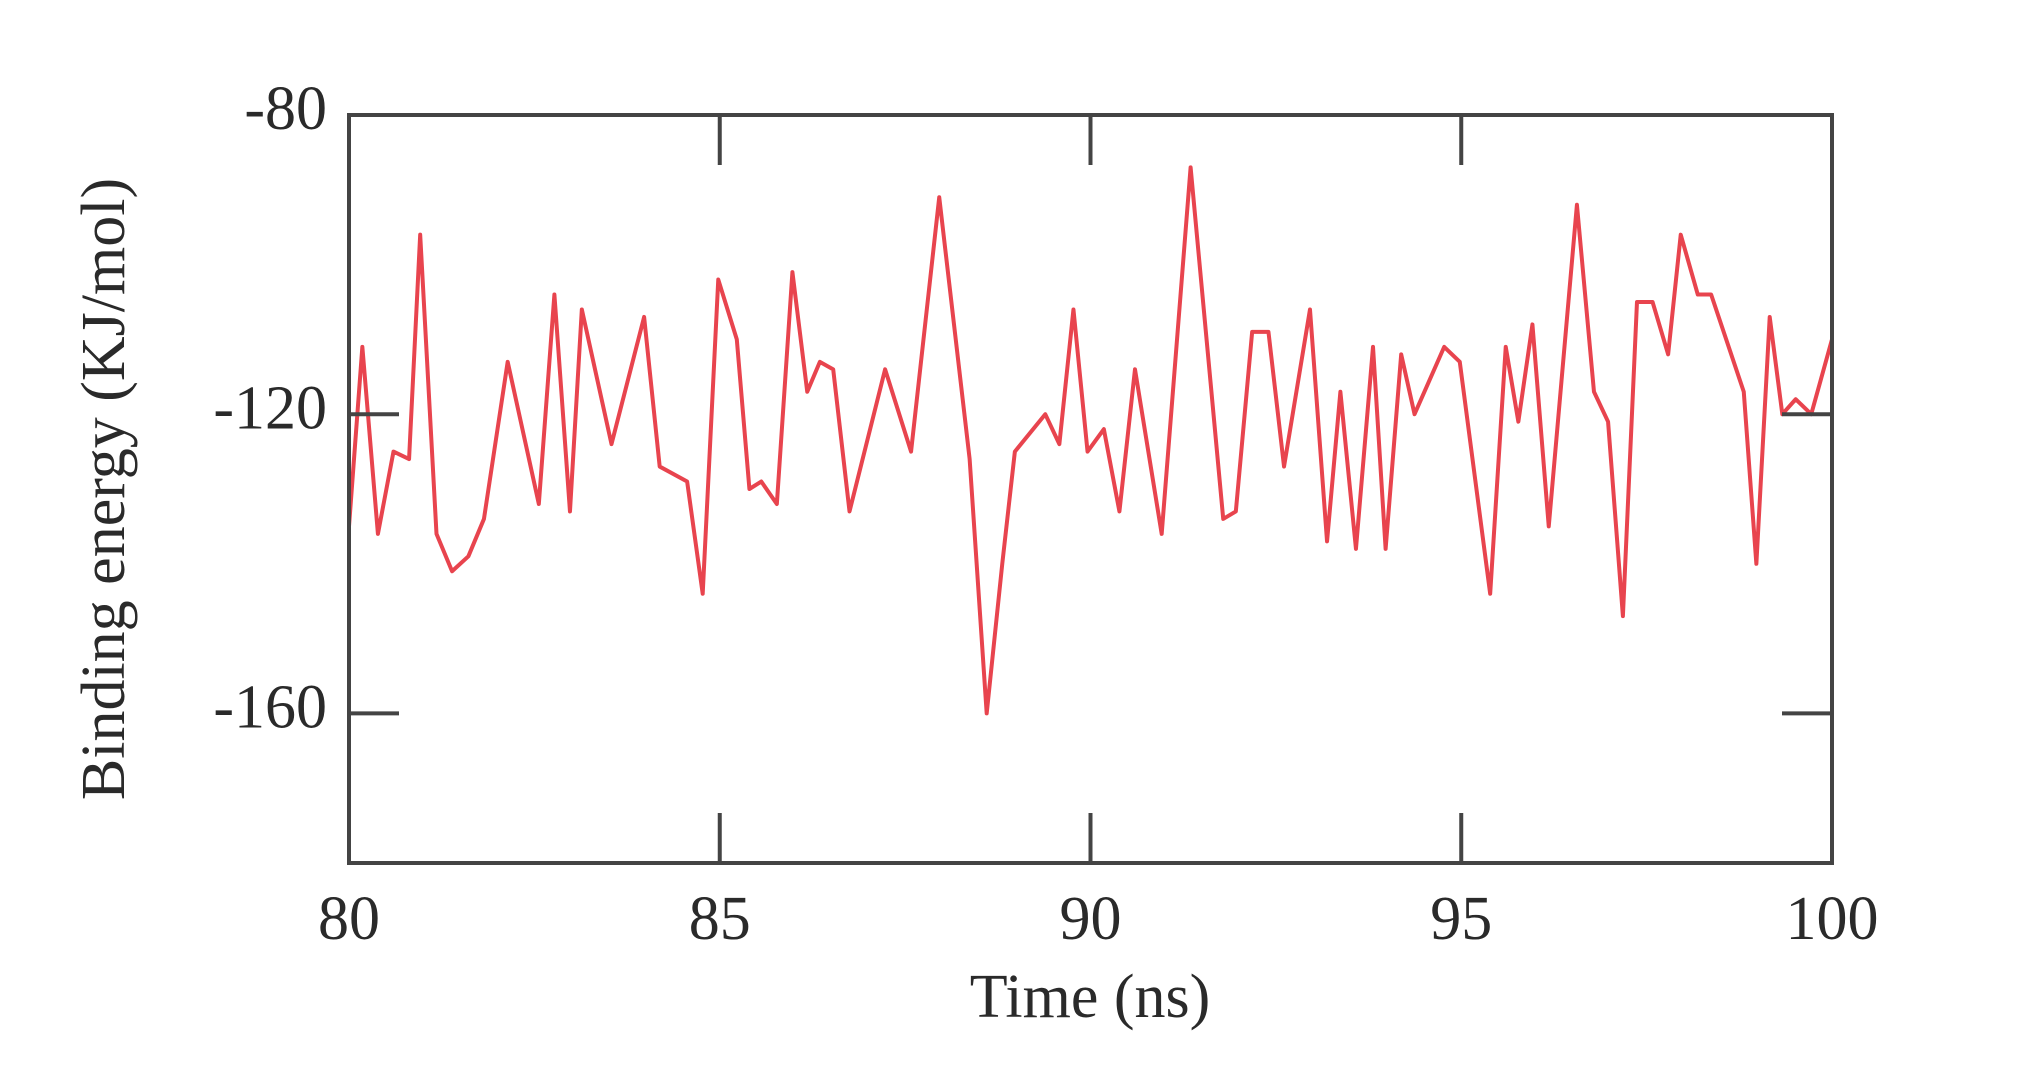 Image resolution: width=2030 pixels, height=1065 pixels. Describe the element at coordinates (349, 919) in the screenshot. I see `x-tick-label: 80` at that location.